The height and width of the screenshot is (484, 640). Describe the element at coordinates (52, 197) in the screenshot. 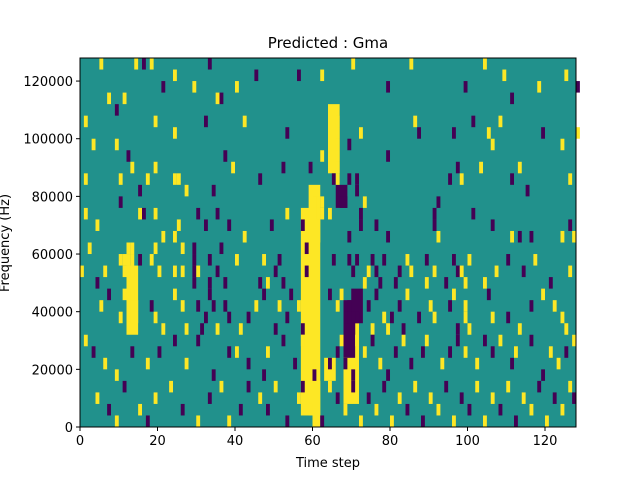

I see `y-tick-label: 80000` at that location.